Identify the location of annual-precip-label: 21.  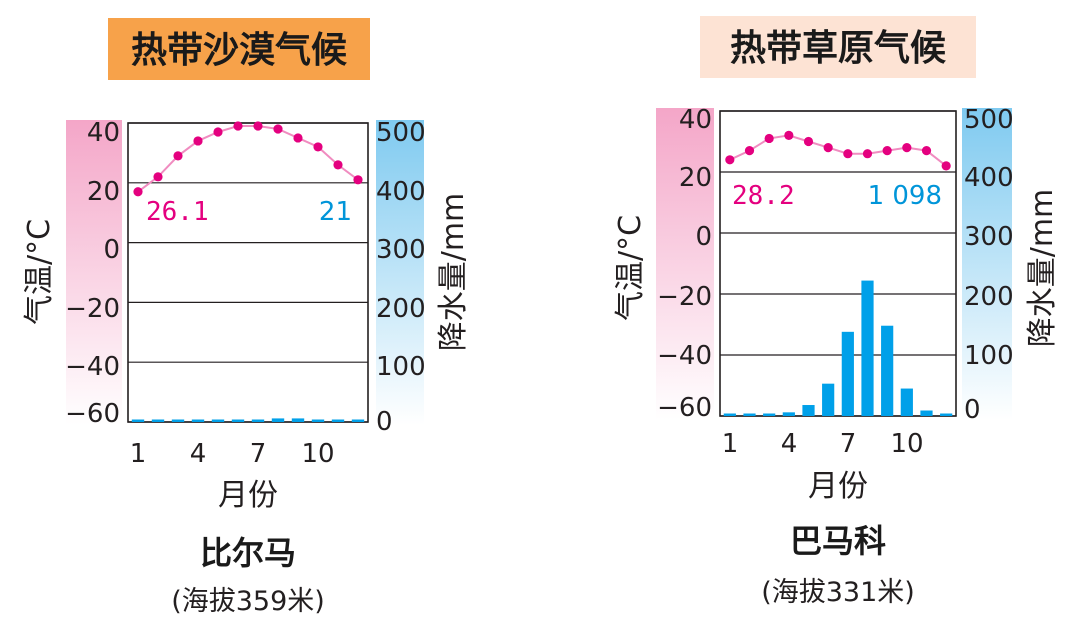
(335, 212).